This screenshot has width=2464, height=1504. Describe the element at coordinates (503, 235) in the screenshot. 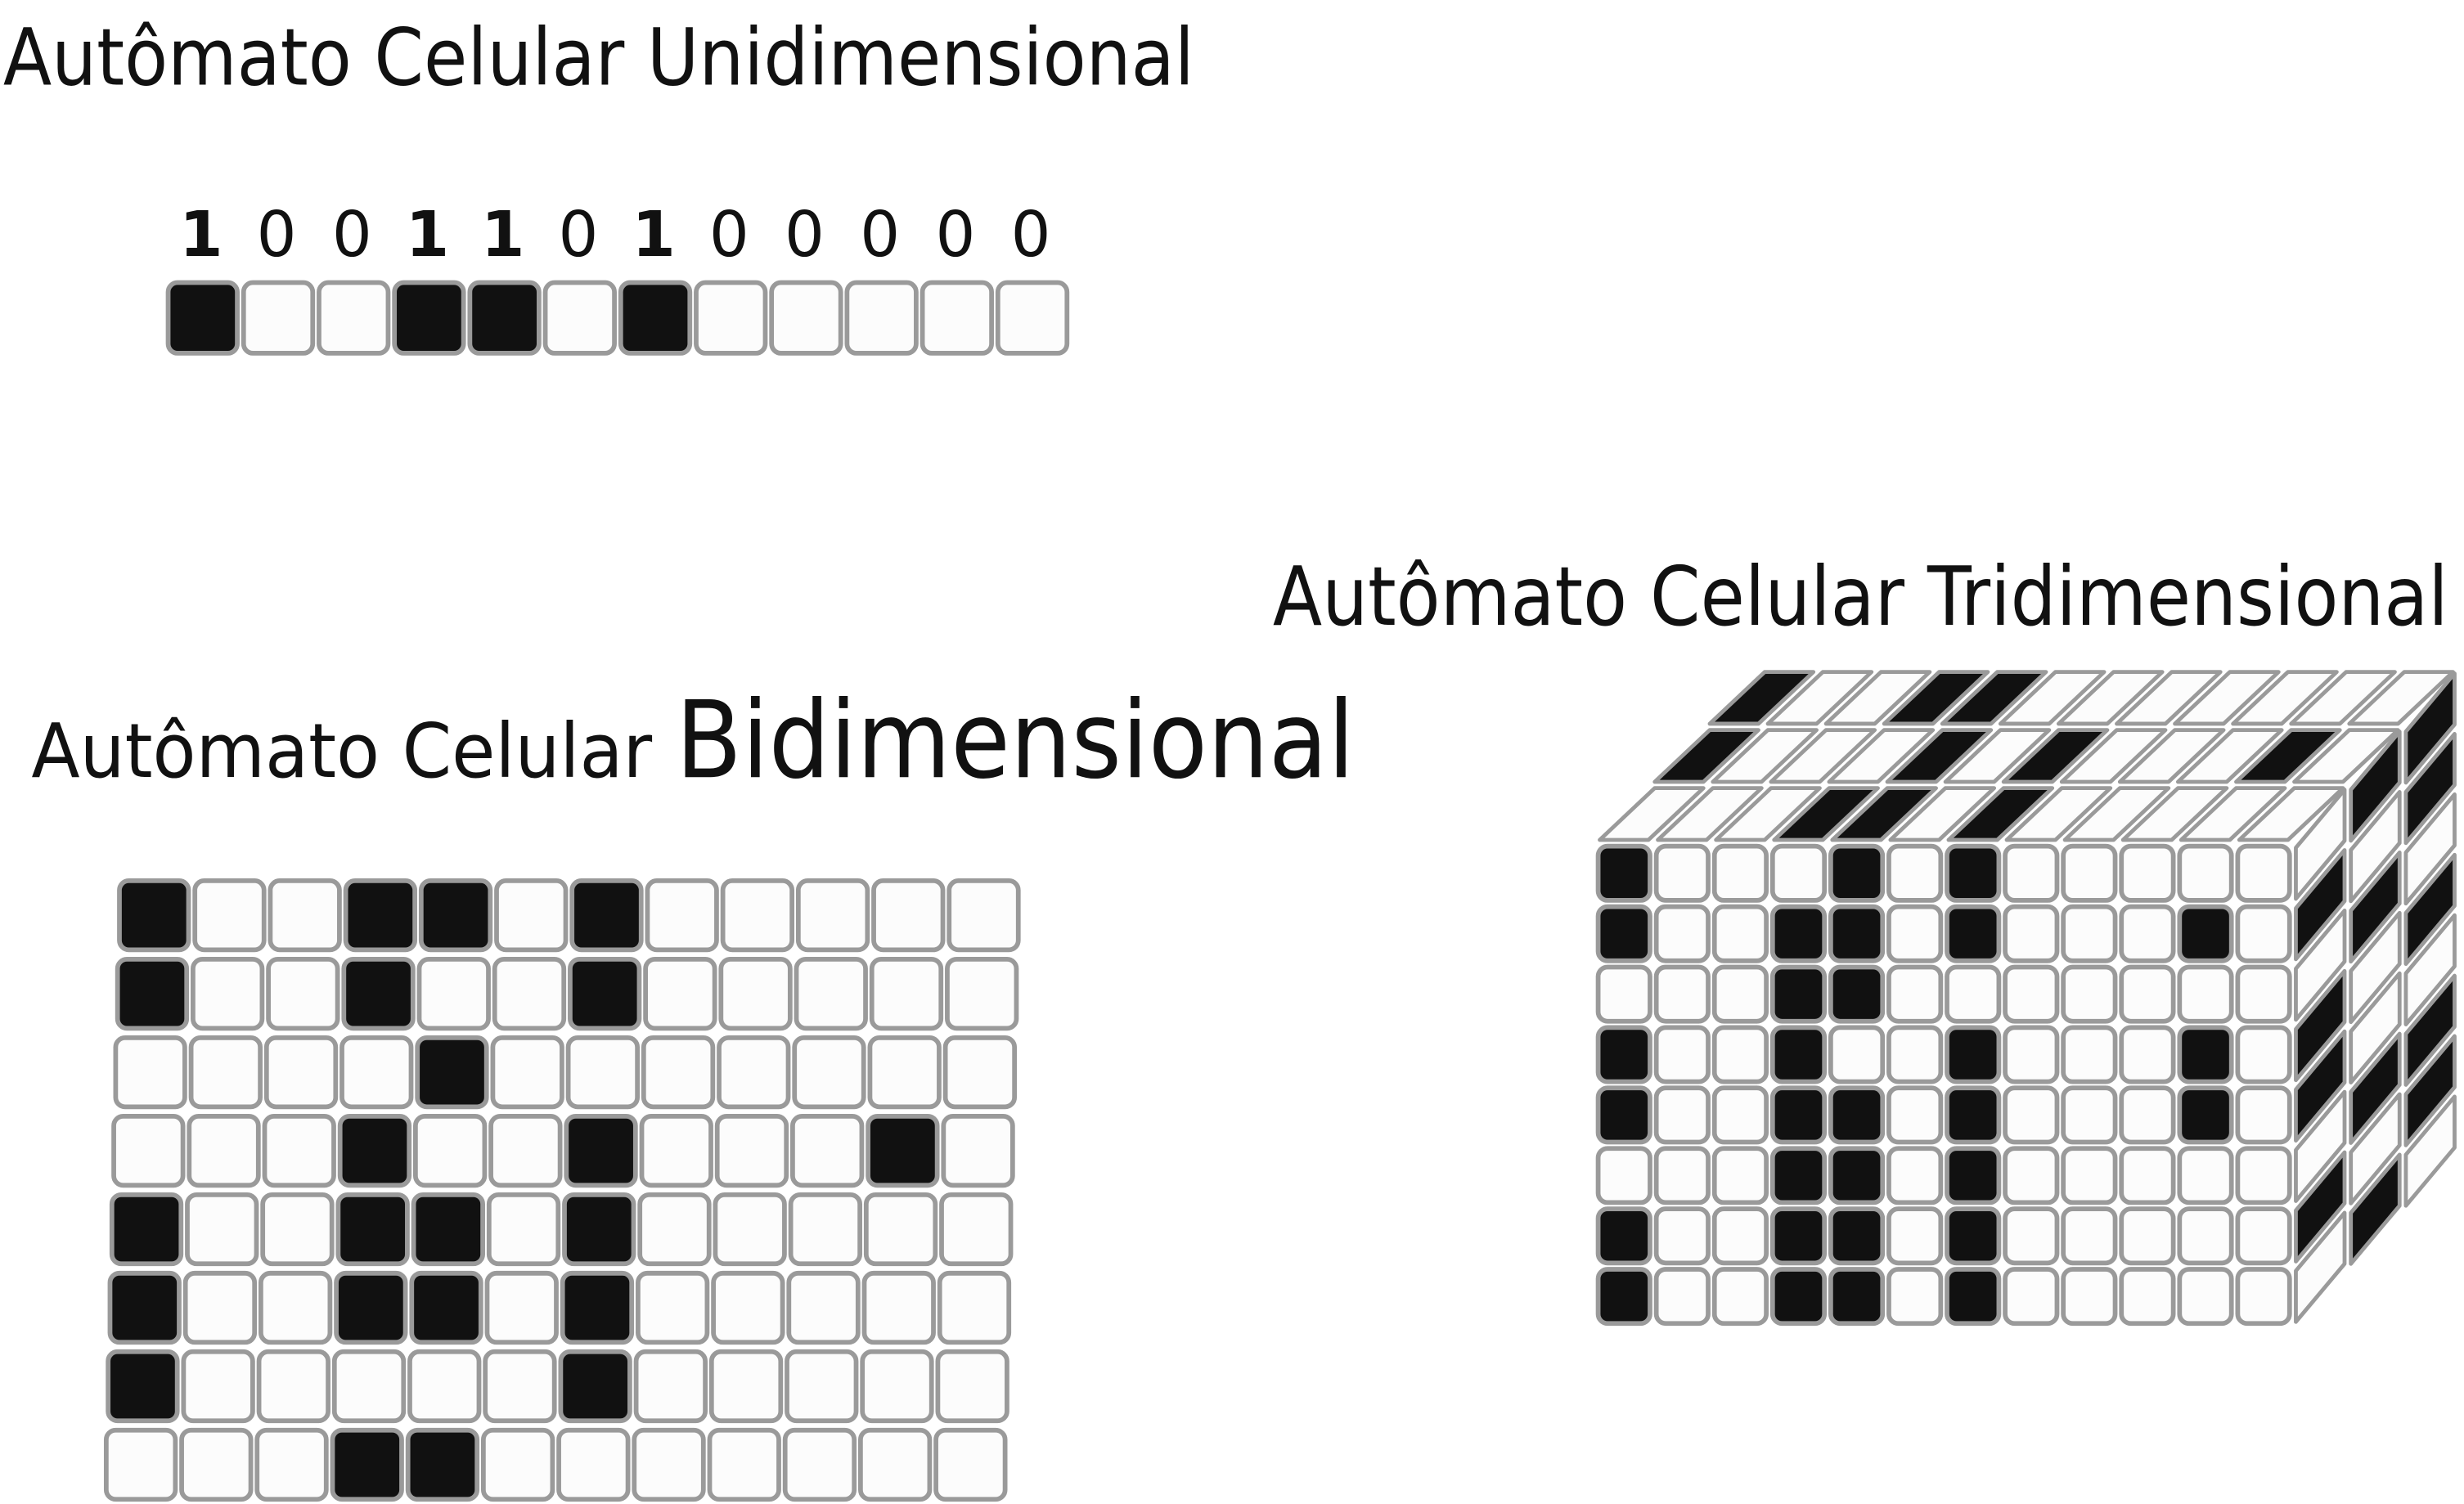

I see `state-digit: 1` at that location.